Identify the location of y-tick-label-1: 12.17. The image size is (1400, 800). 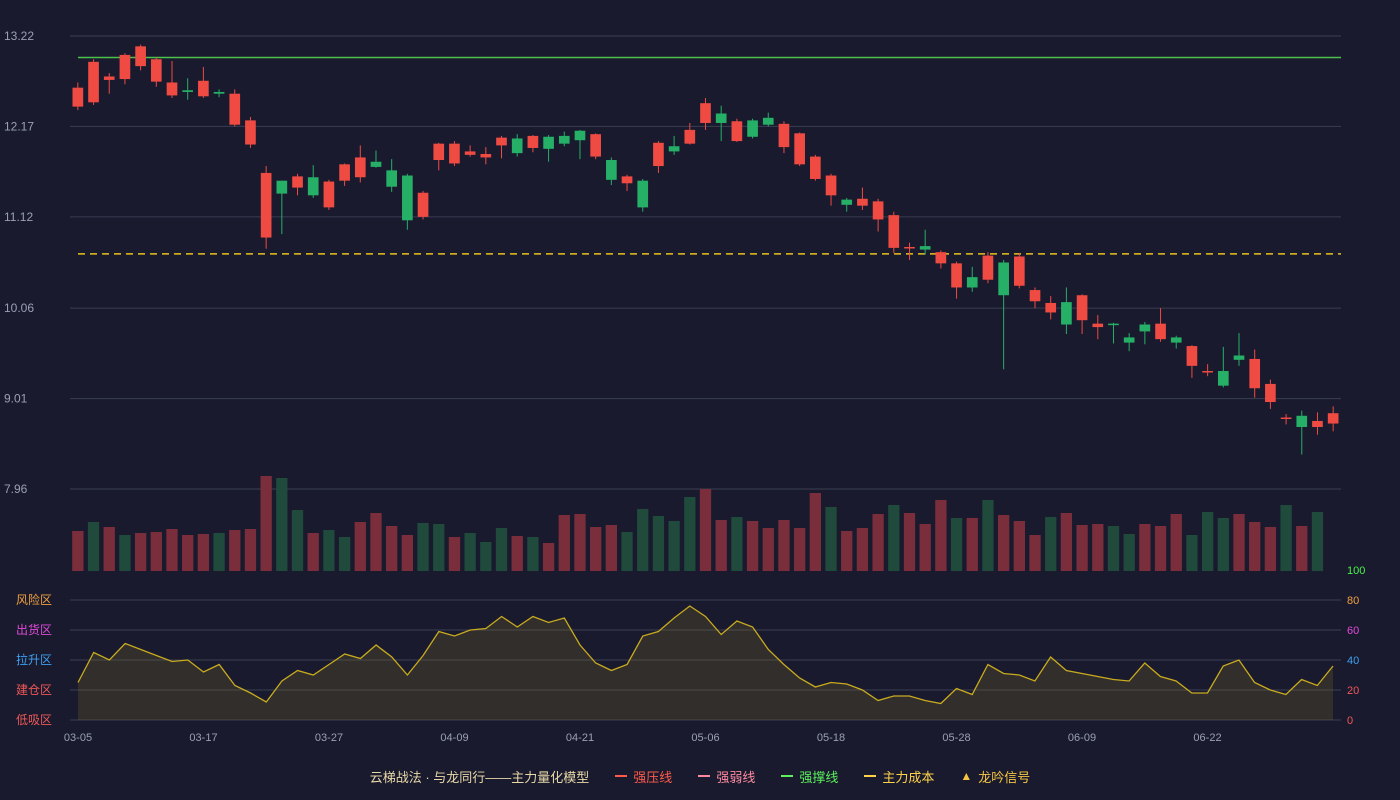
(19, 126).